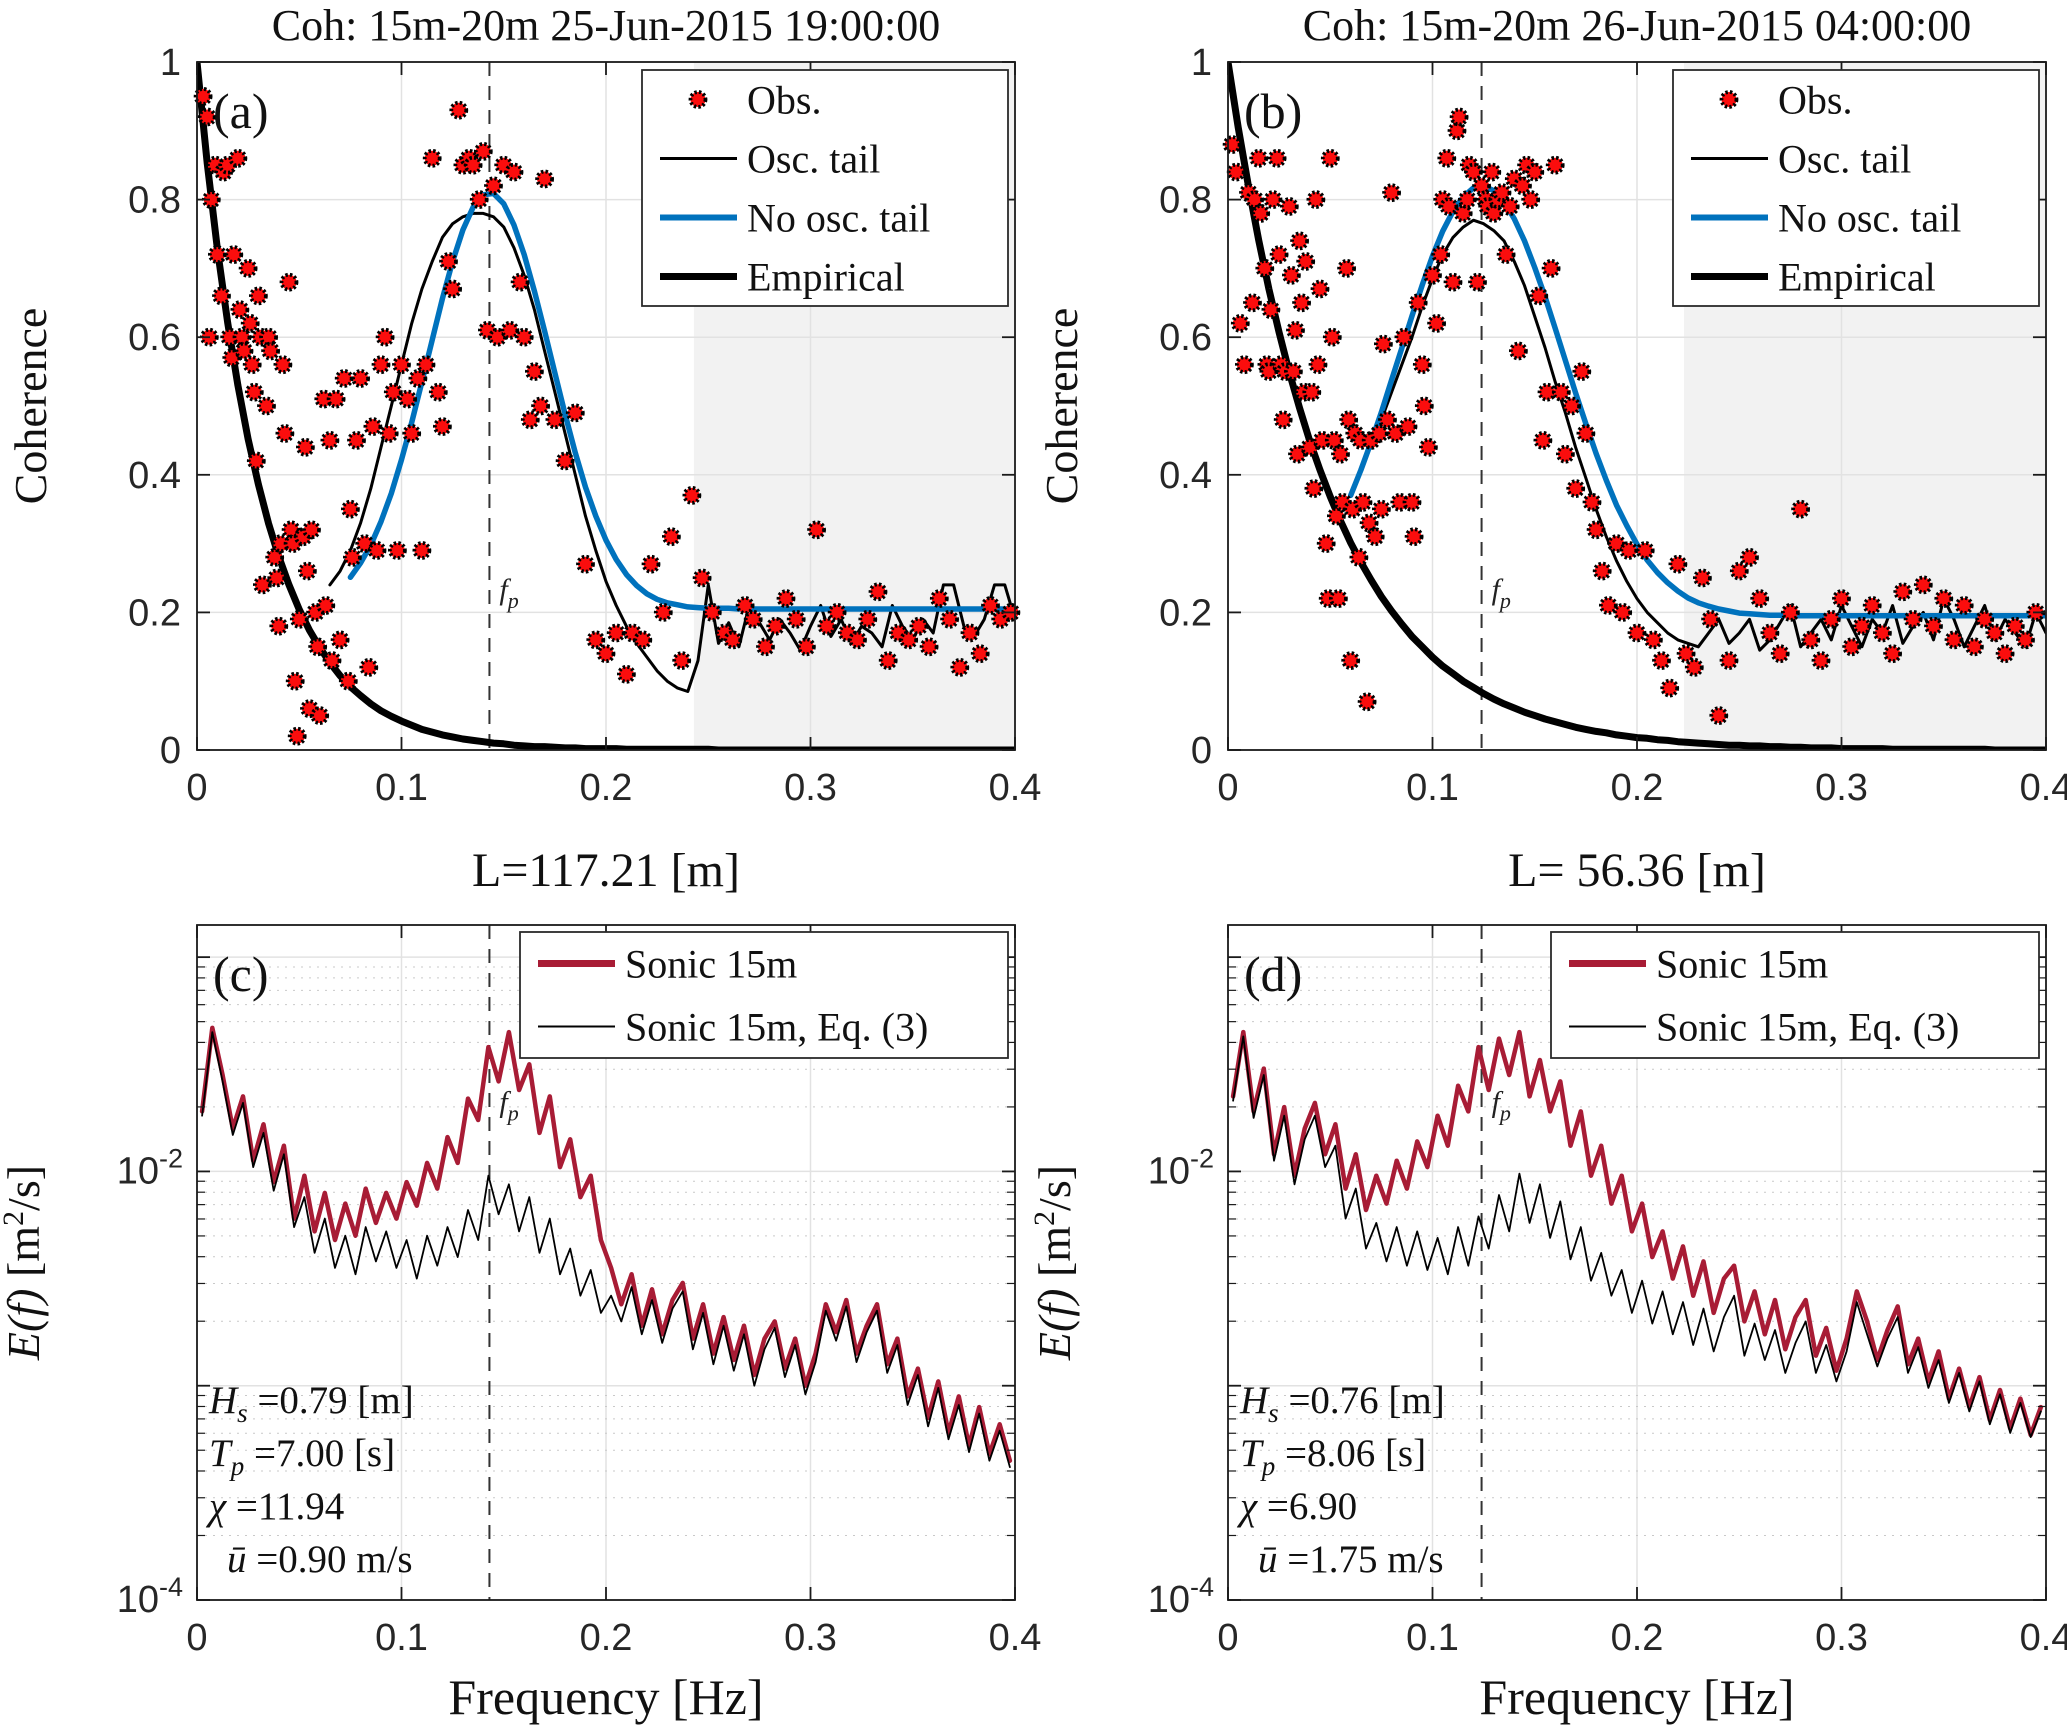  What do you see at coordinates (285, 1506) in the screenshot?
I see `stat-value: =11.94` at bounding box center [285, 1506].